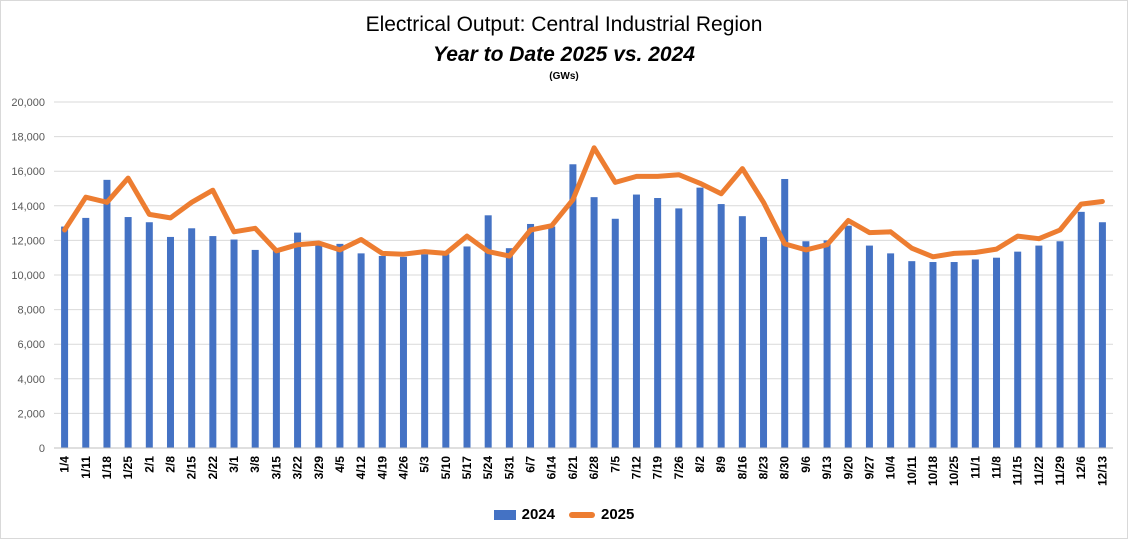 The width and height of the screenshot is (1128, 539). What do you see at coordinates (170, 464) in the screenshot?
I see `x-tick-label: 2/8` at bounding box center [170, 464].